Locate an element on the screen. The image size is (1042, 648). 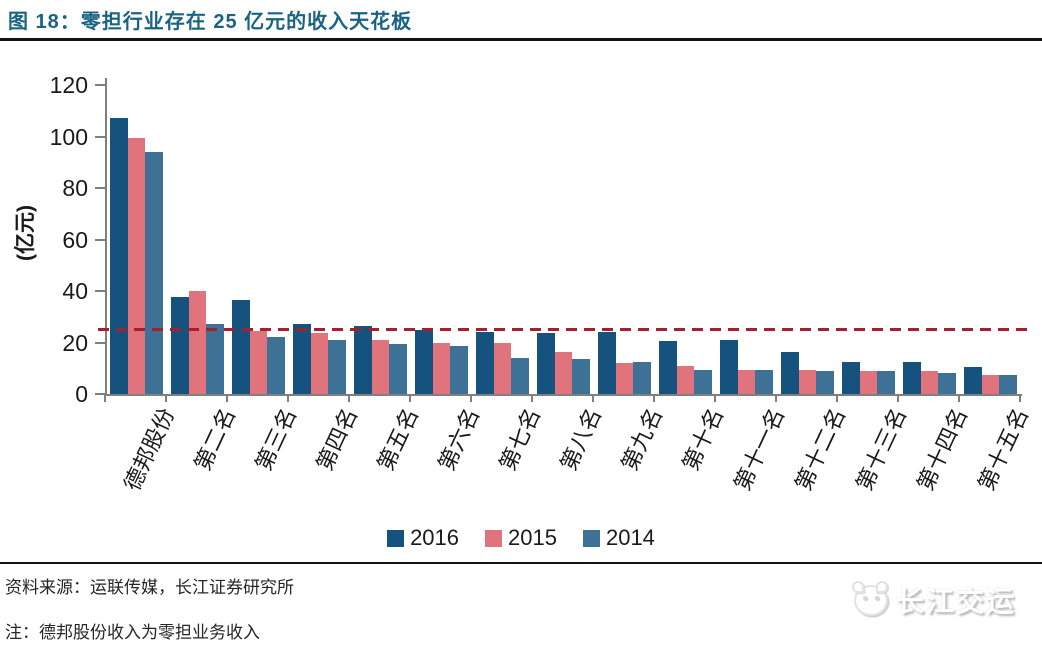
legend-item-2016: 2016 is located at coordinates (423, 538).